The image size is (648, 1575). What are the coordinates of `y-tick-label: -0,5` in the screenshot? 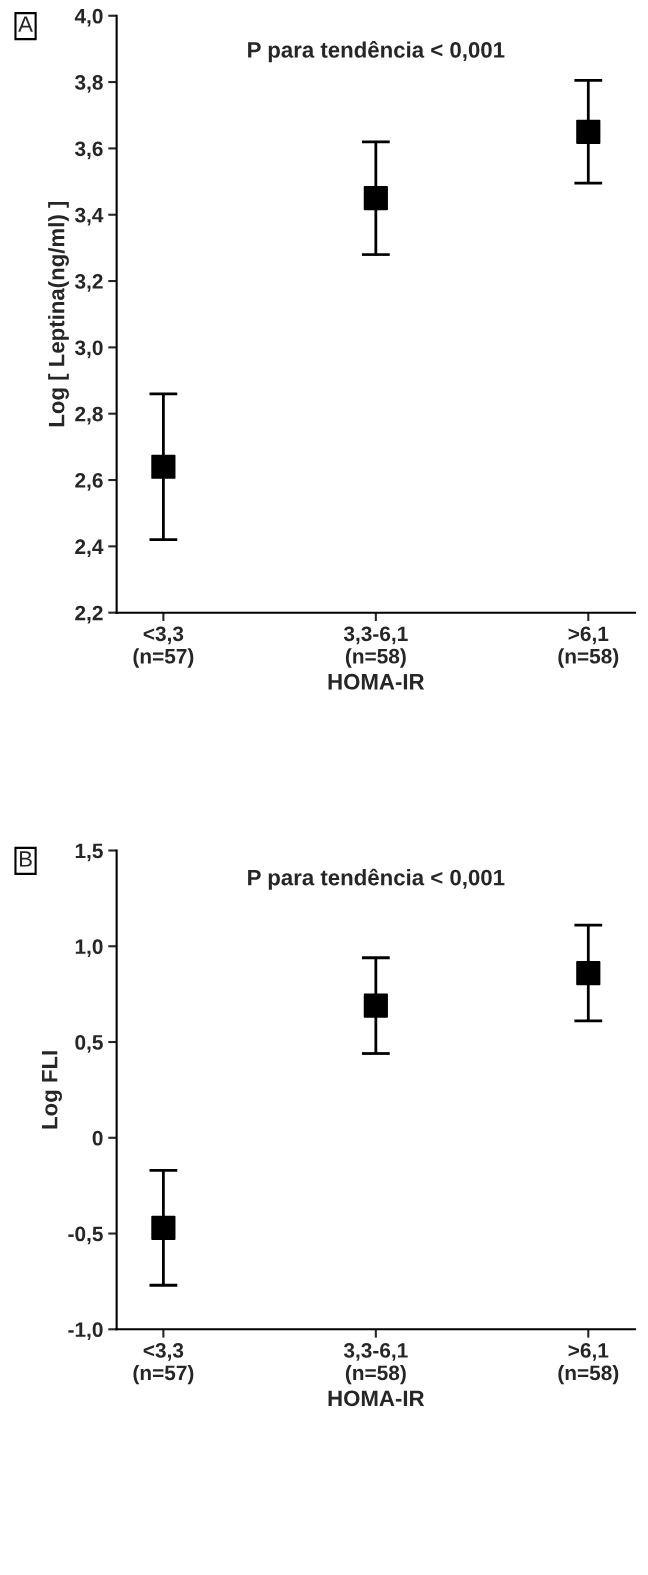 It's located at (85, 1235).